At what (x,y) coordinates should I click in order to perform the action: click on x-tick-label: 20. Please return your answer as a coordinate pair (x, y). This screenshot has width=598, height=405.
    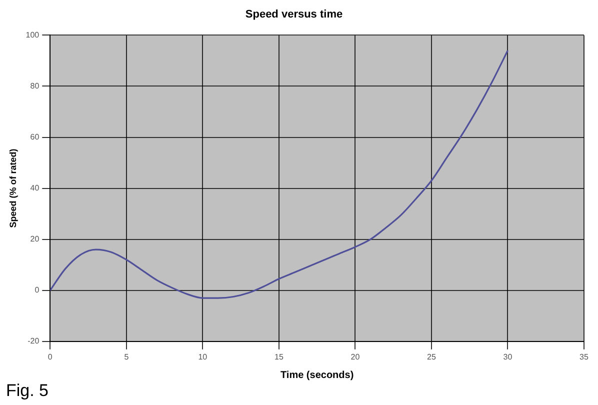
    Looking at the image, I should click on (355, 357).